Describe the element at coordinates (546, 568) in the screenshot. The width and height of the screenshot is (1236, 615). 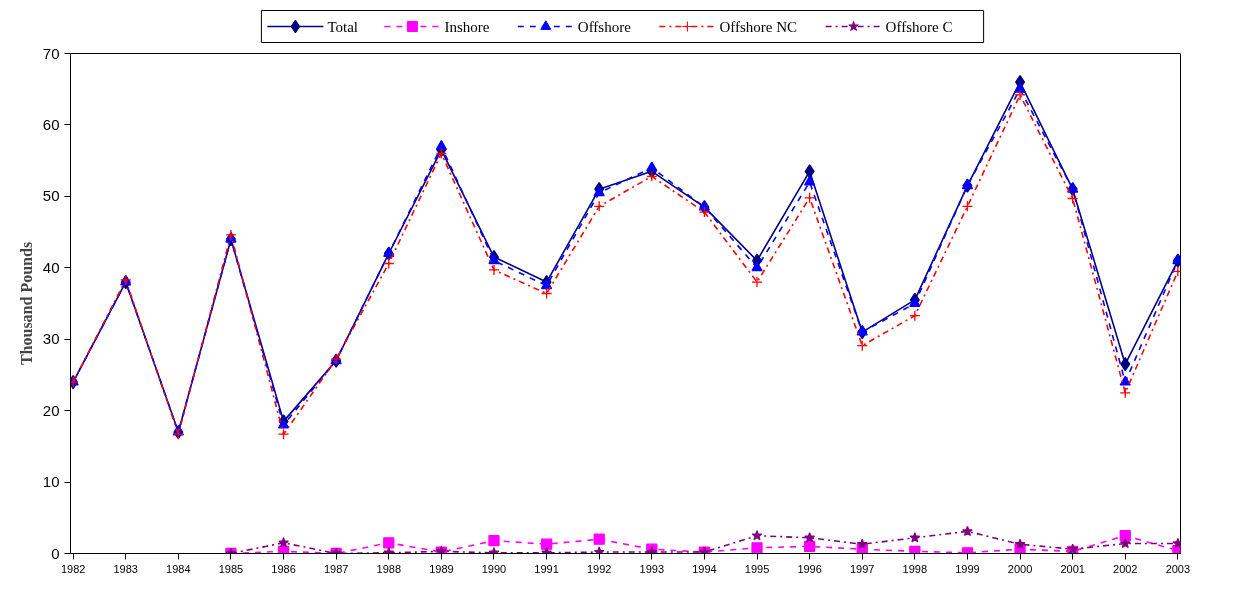
I see `x-tick-label: 1991` at that location.